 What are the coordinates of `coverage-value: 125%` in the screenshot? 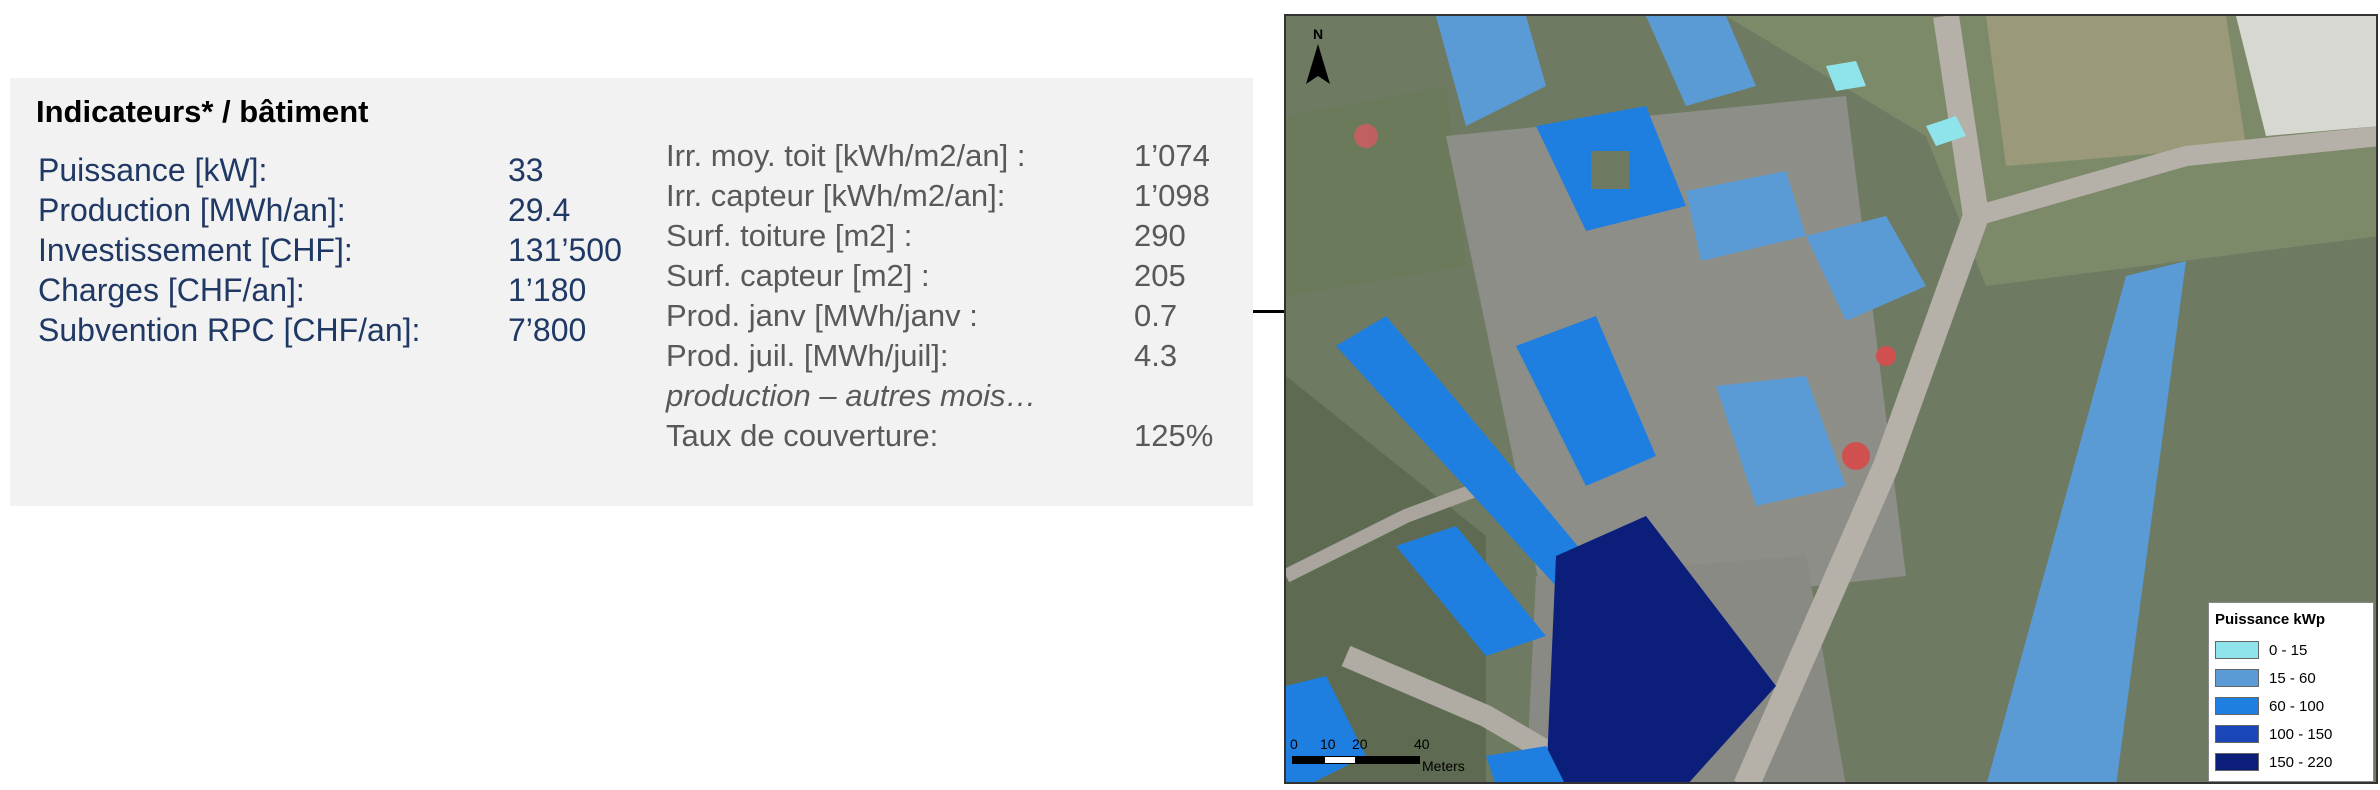 It's located at (1174, 435).